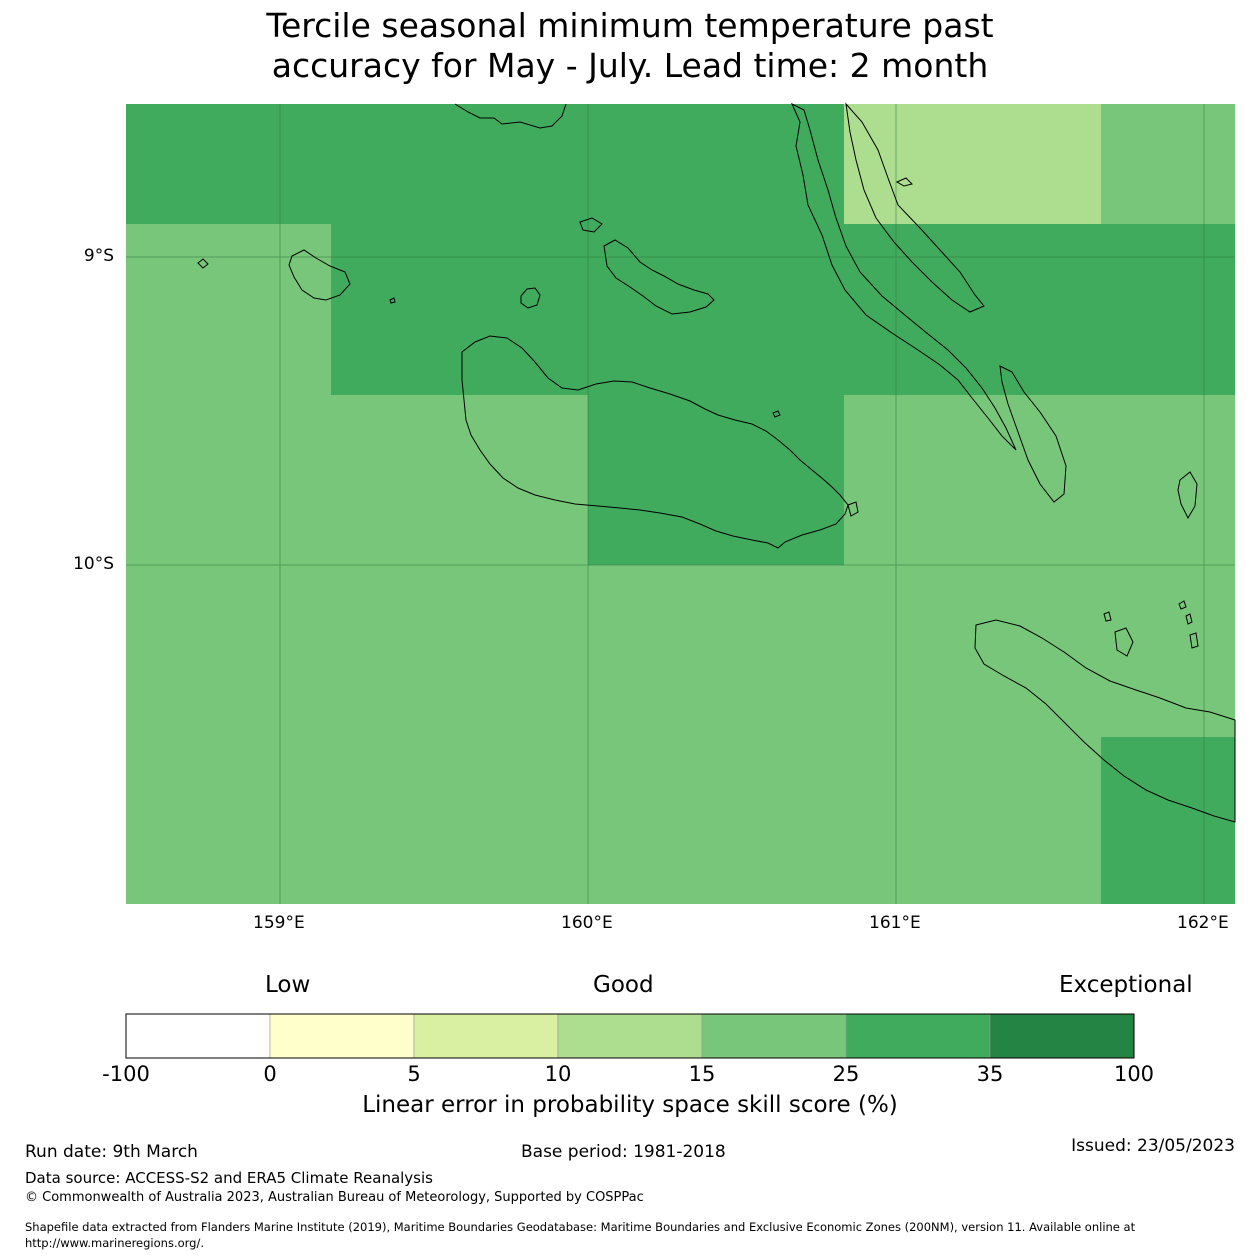 The image size is (1260, 1260). I want to click on lon-label-161e: 161°E, so click(895, 923).